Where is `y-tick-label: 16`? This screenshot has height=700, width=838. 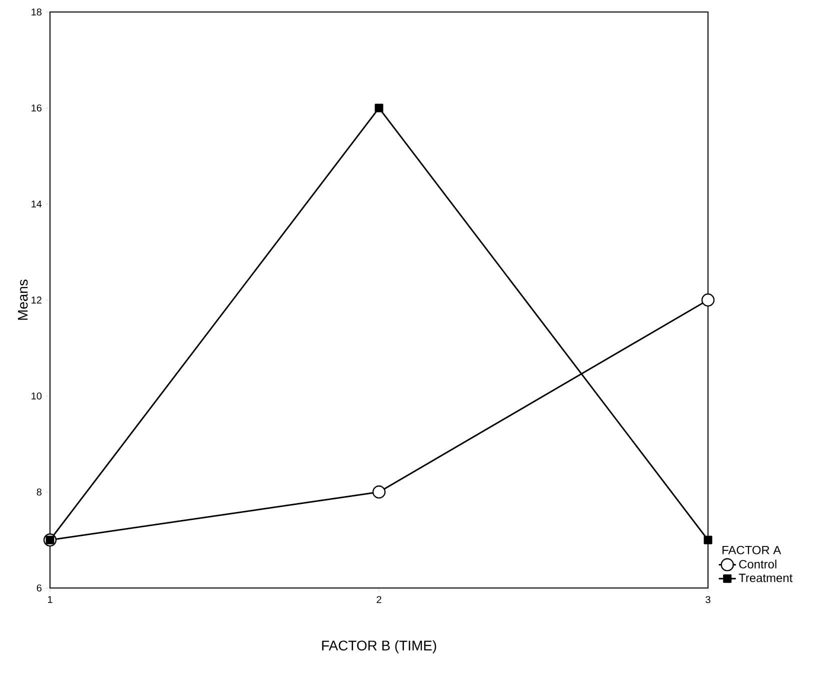
y-tick-label: 16 is located at coordinates (37, 108).